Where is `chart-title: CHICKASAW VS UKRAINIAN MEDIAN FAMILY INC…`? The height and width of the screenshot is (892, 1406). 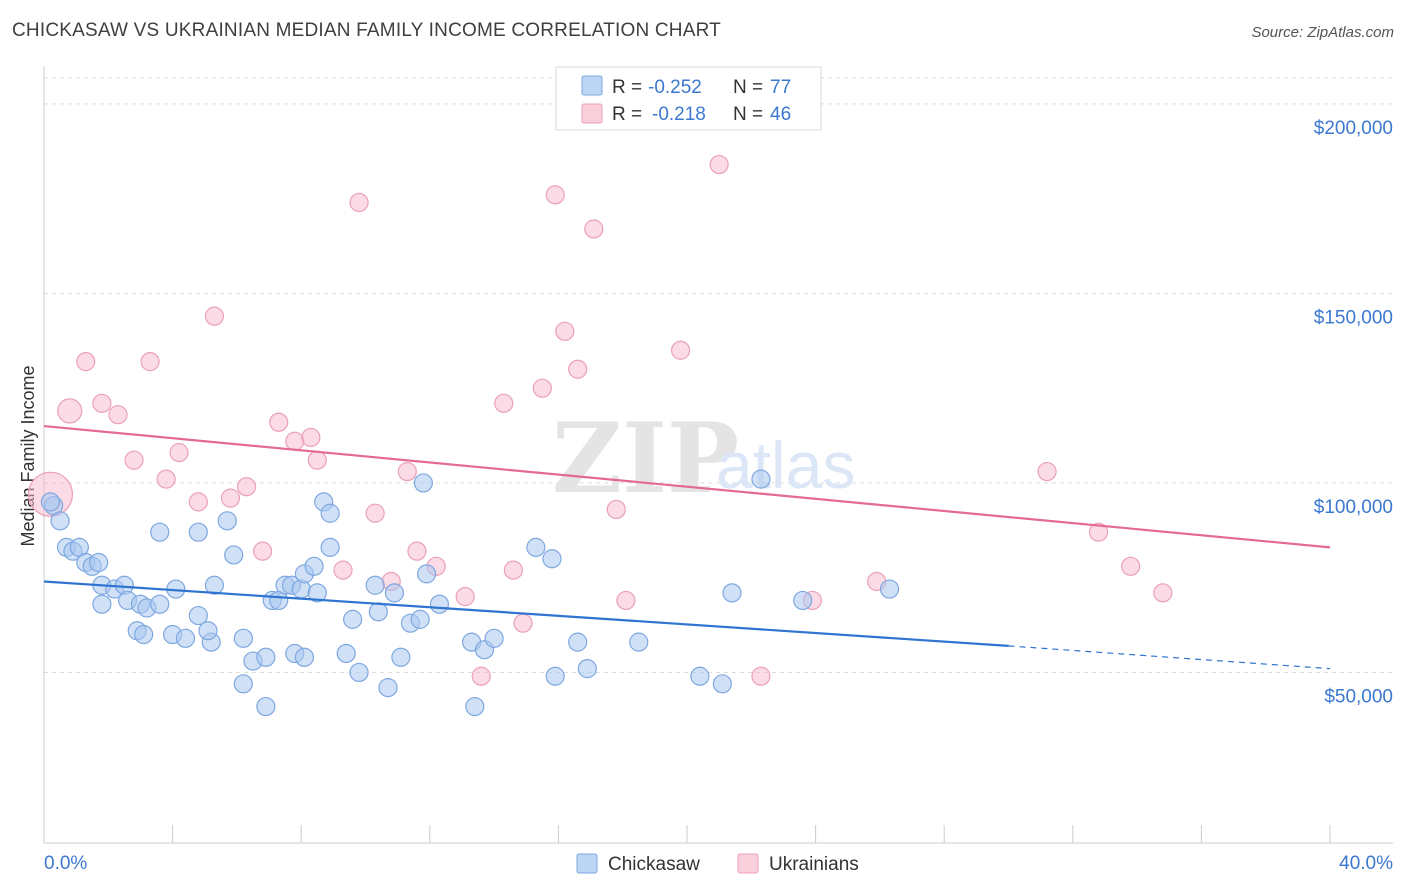
chart-title: CHICKASAW VS UKRAINIAN MEDIAN FAMILY INC… is located at coordinates (366, 30).